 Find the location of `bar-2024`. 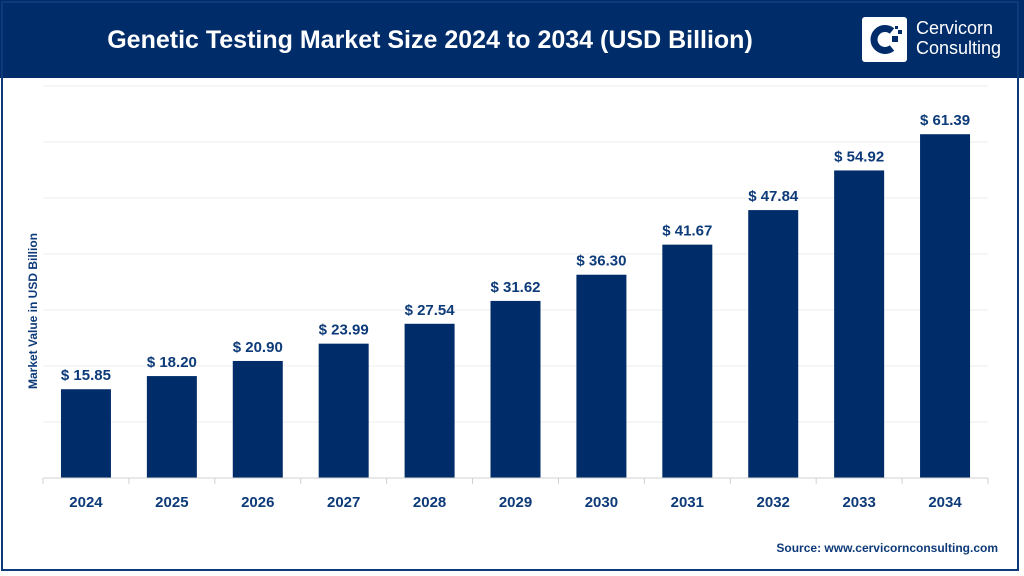

bar-2024 is located at coordinates (85, 433).